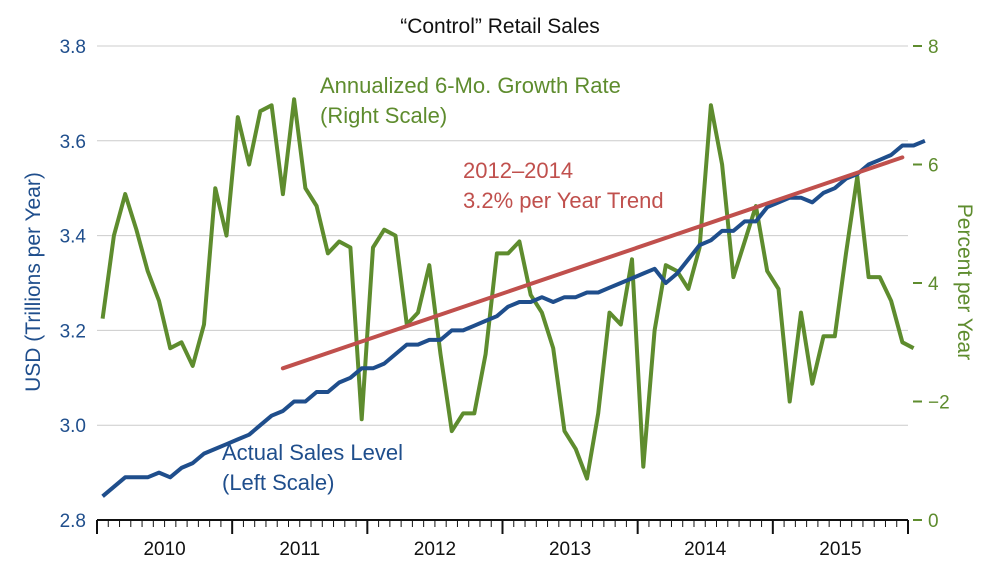 Image resolution: width=1000 pixels, height=567 pixels. Describe the element at coordinates (933, 521) in the screenshot. I see `right-tick-label: 0` at that location.